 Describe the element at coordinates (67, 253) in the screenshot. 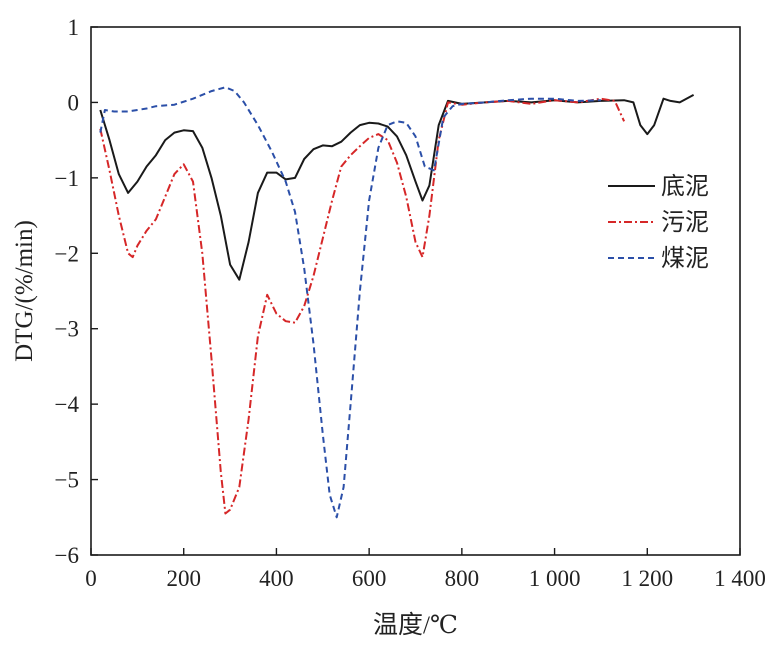

I see `y-tick-label: −2` at that location.